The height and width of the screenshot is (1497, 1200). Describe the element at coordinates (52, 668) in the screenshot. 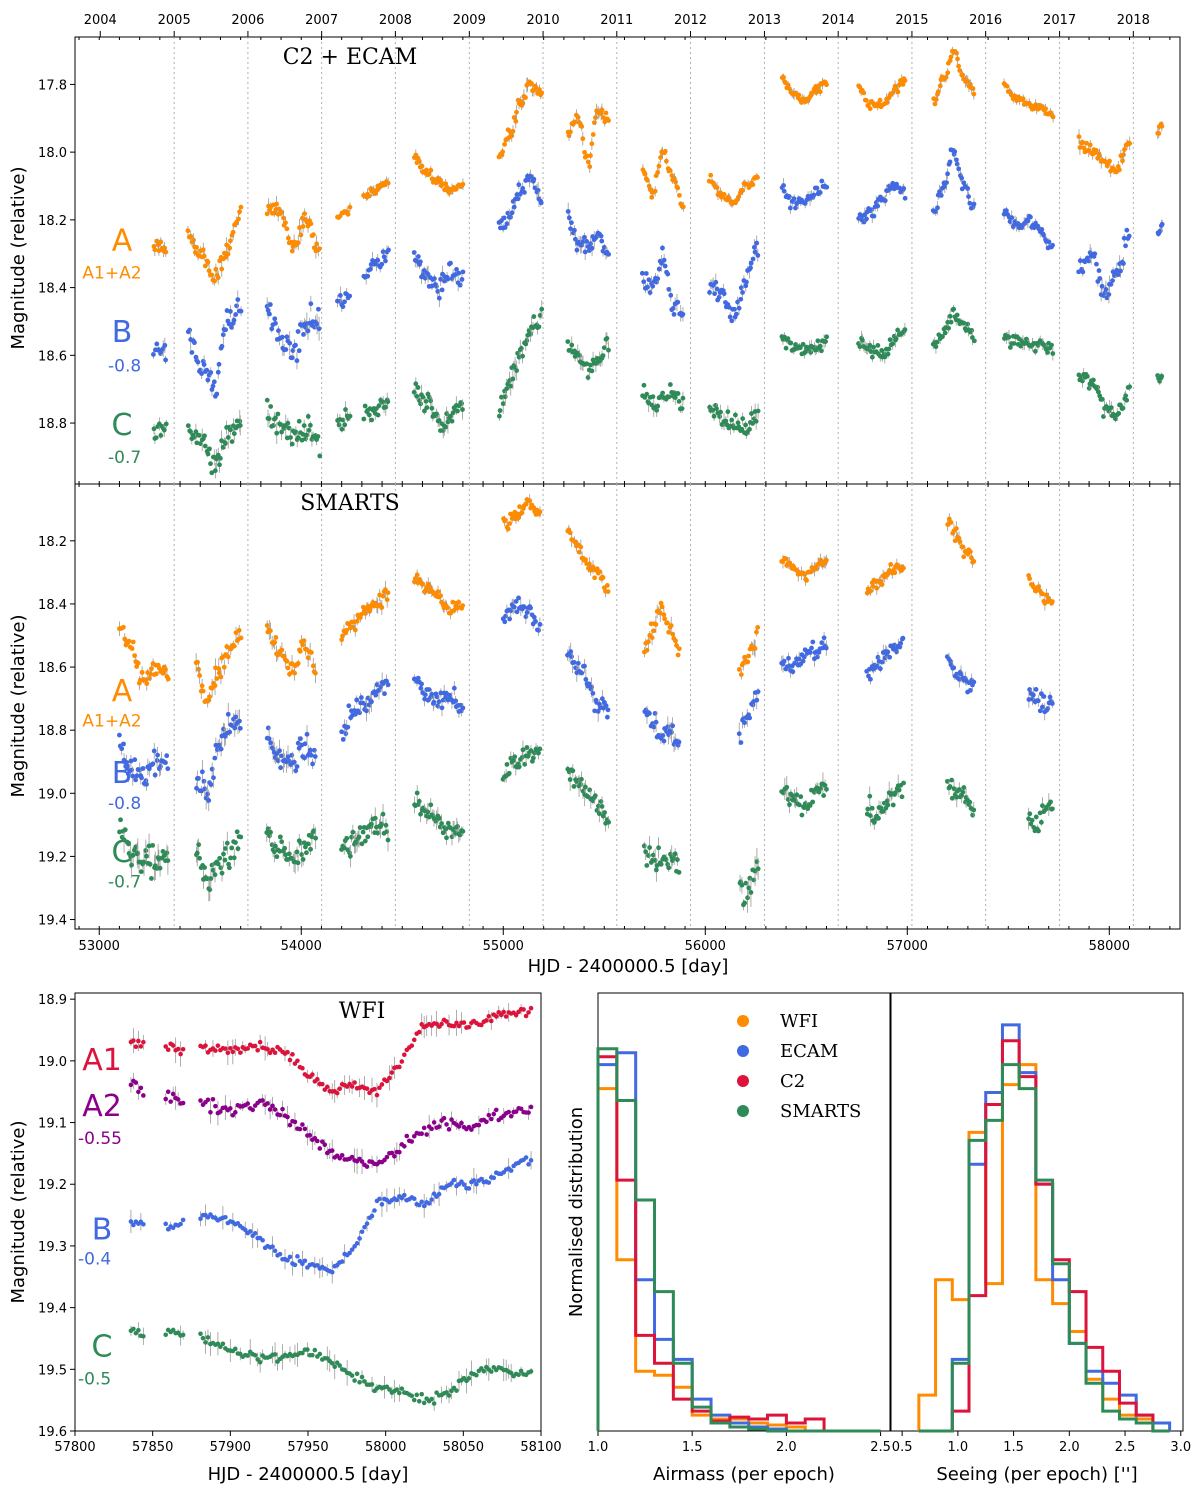

I see `smarts-ytick-label: 18.6` at that location.